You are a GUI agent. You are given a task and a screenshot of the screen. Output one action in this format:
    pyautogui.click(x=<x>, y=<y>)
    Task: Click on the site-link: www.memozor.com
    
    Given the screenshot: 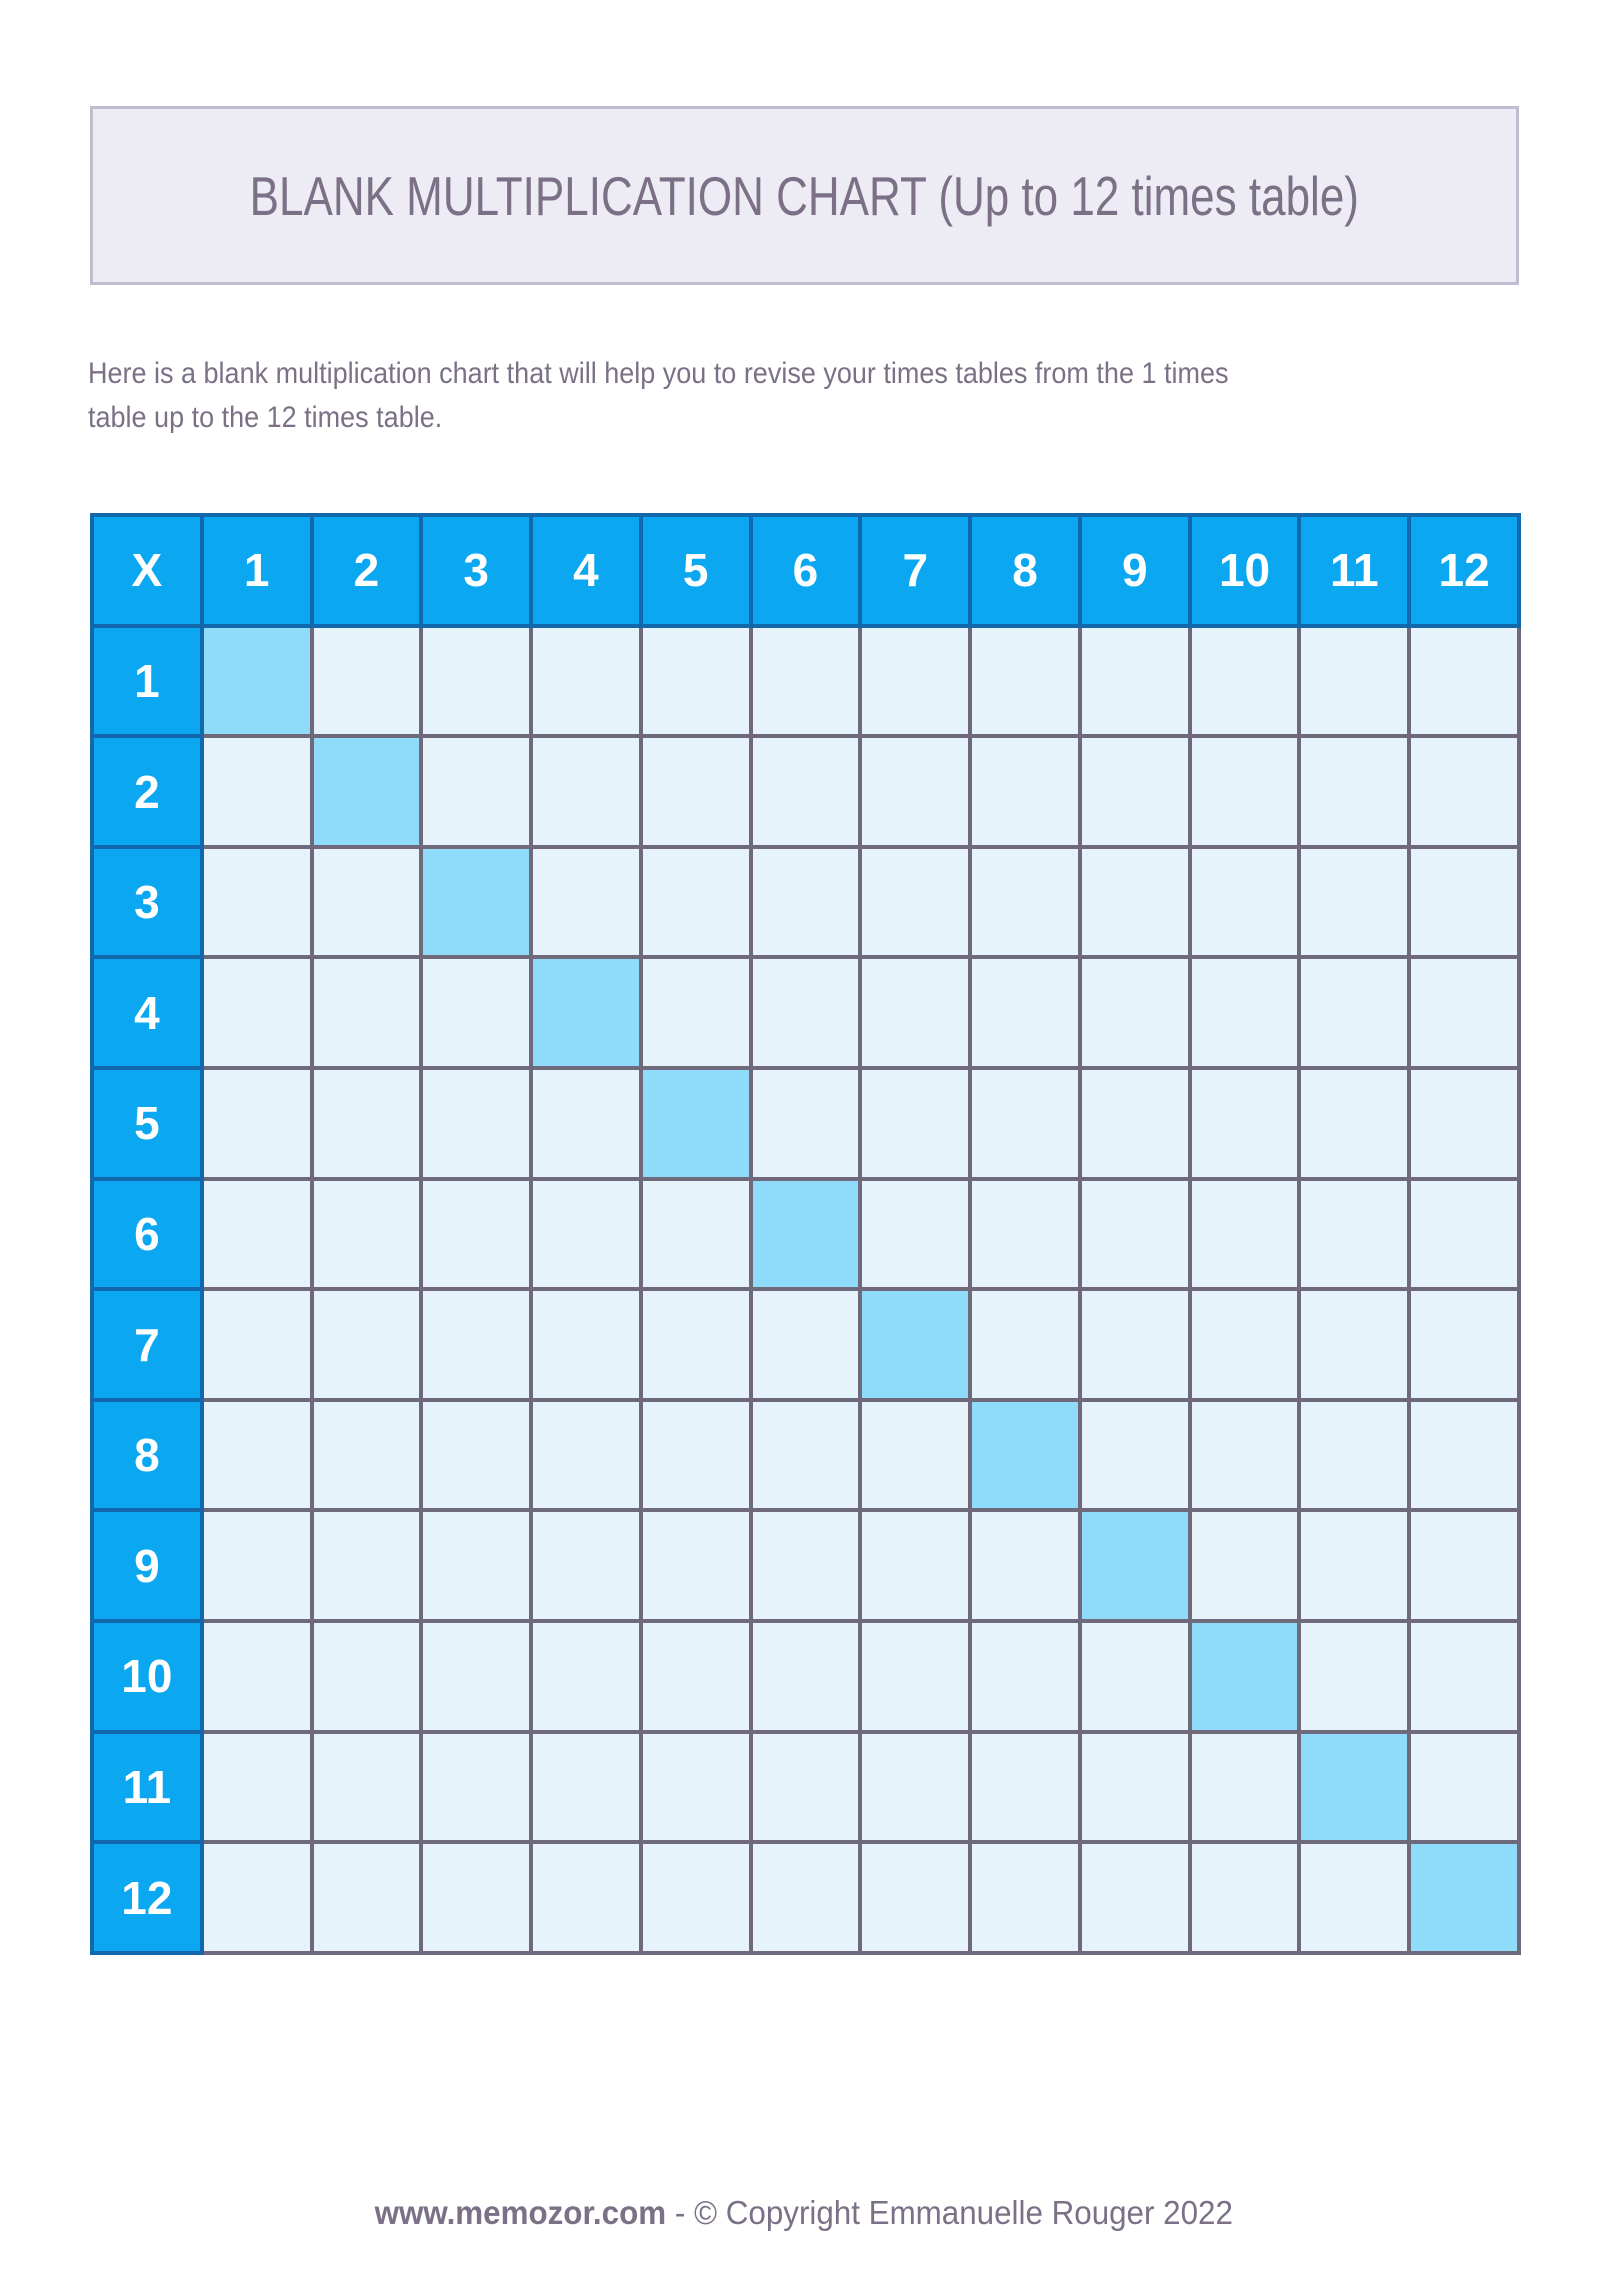 What is the action you would take?
    pyautogui.click(x=520, y=2212)
    